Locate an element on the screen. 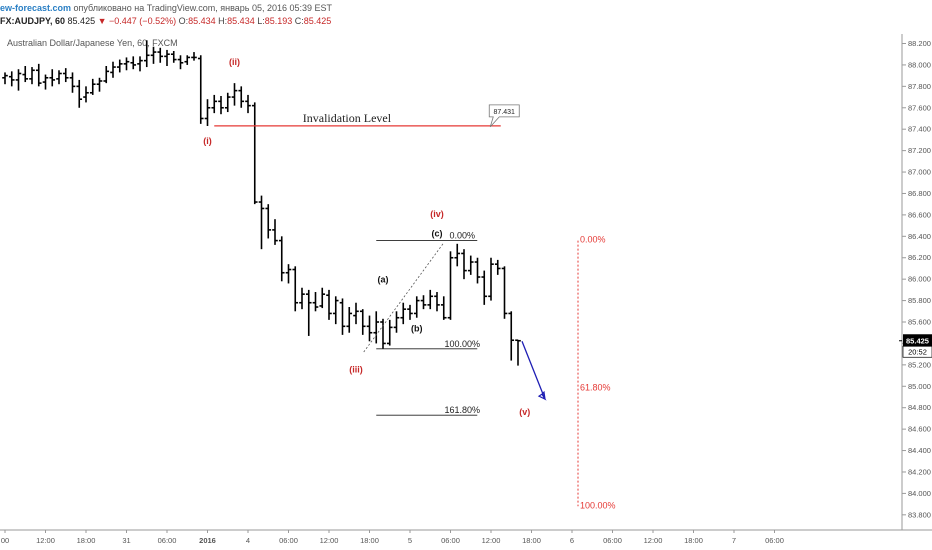  y-tick-label: 84.600 is located at coordinates (919, 429).